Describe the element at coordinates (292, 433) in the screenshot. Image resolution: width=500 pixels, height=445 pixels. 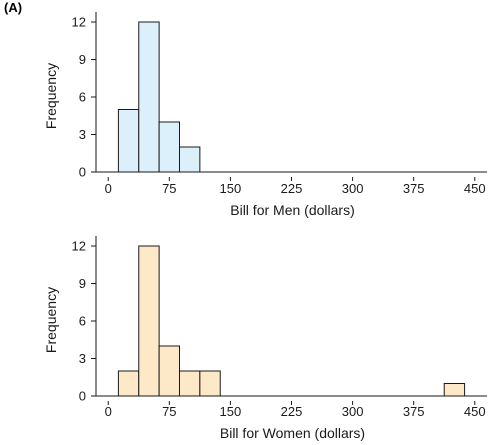
I see `x-axis-title: Bill for Women (dollars)` at that location.